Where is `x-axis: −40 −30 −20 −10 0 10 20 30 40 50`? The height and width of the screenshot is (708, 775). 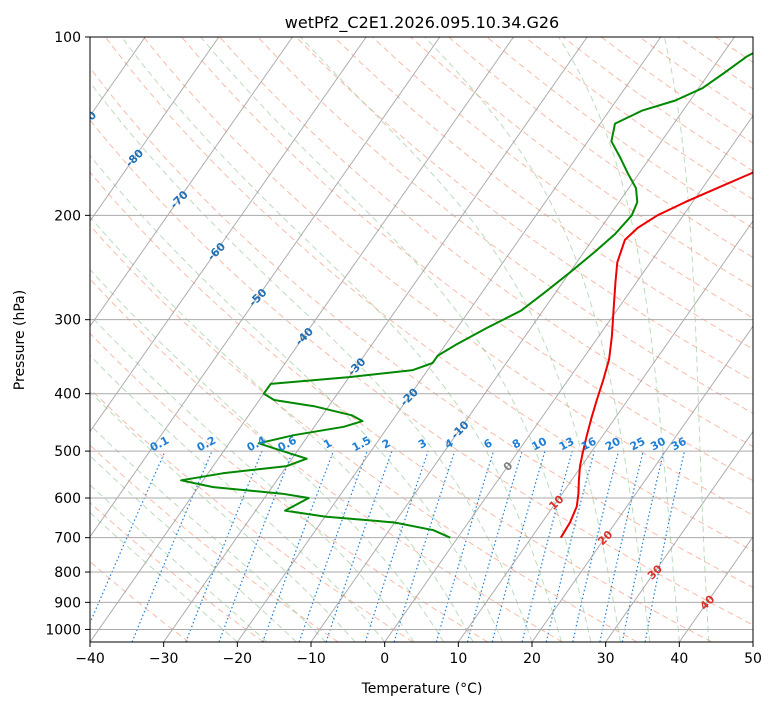
x-axis: −40 −30 −20 −10 0 10 20 30 40 50 is located at coordinates (418, 654).